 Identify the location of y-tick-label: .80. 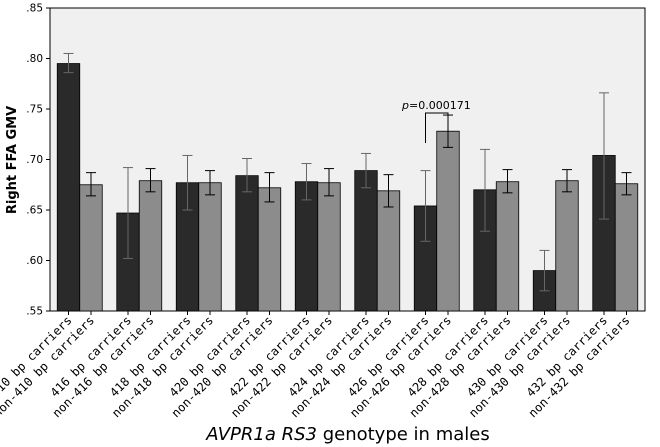
(34, 59).